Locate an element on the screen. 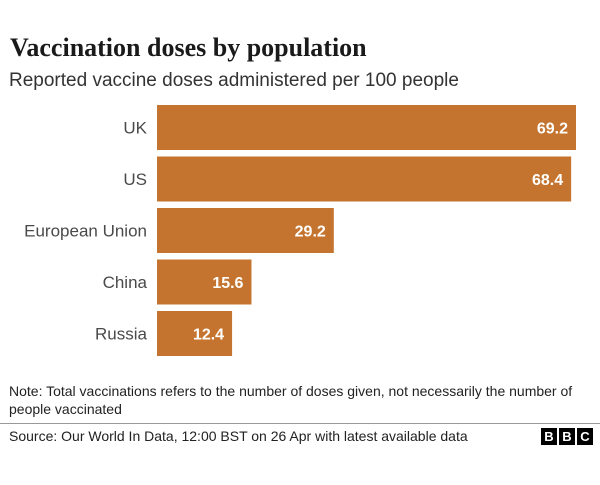 The height and width of the screenshot is (485, 600). bar-us is located at coordinates (364, 179).